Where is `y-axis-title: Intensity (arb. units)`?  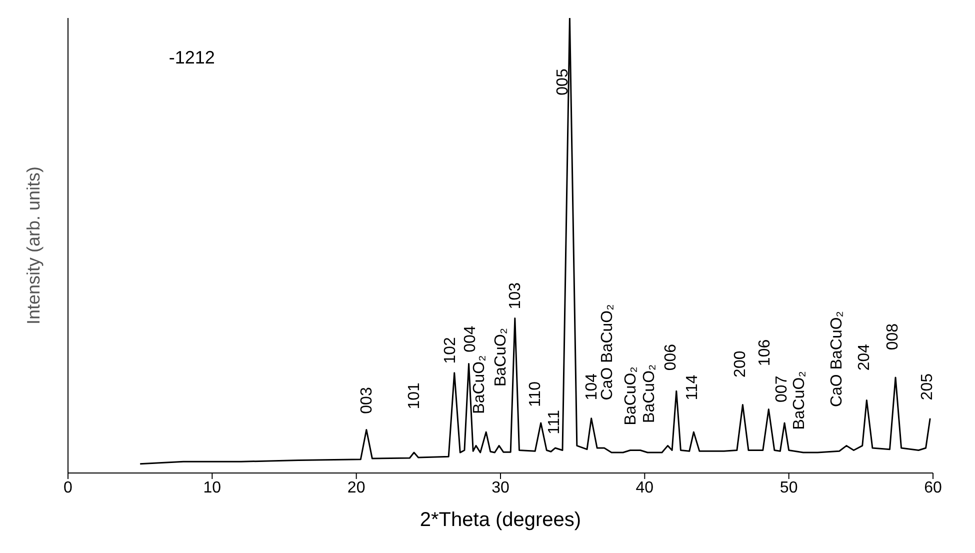 y-axis-title: Intensity (arb. units) is located at coordinates (33, 245).